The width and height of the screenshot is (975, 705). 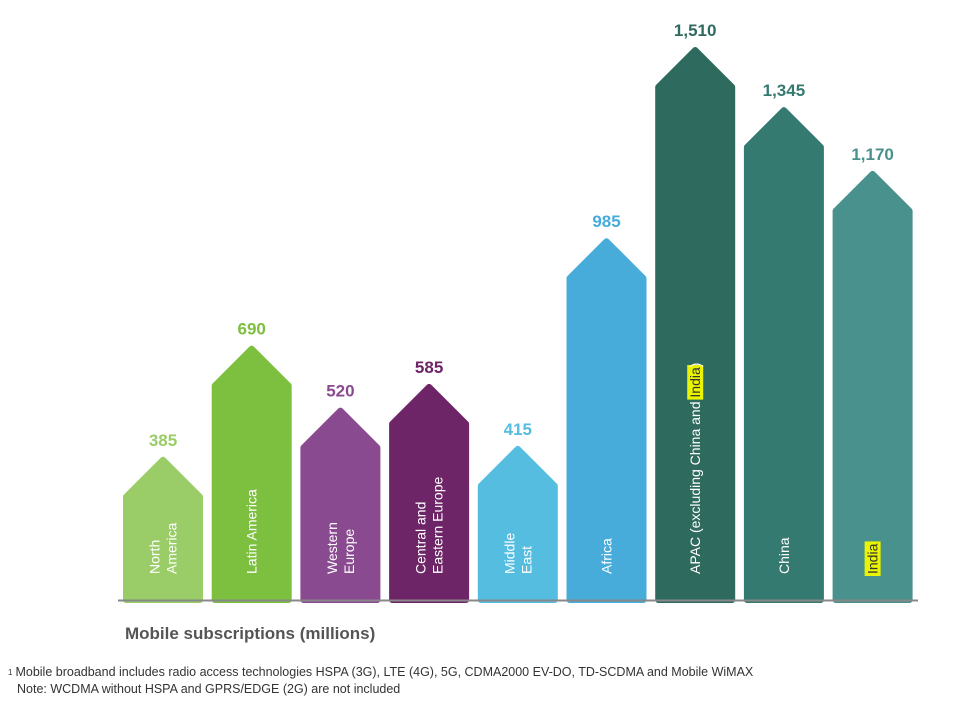 I want to click on svg-text: Africa, so click(x=607, y=556).